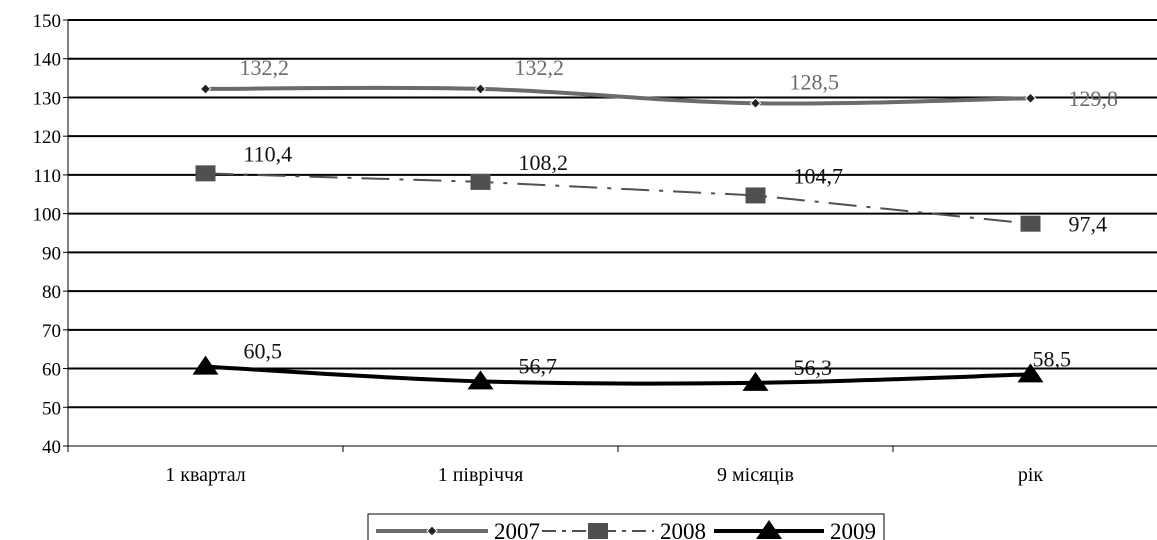  I want to click on legend-marker-2007, so click(432, 531).